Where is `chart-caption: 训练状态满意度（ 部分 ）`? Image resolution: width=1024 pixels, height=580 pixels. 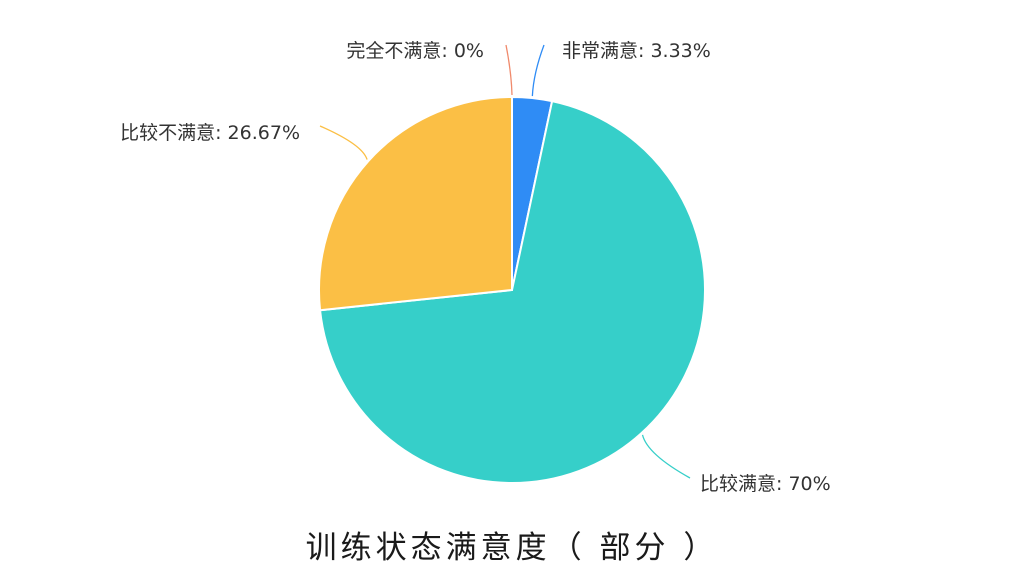 chart-caption: 训练状态满意度（ 部分 ） is located at coordinates (512, 548).